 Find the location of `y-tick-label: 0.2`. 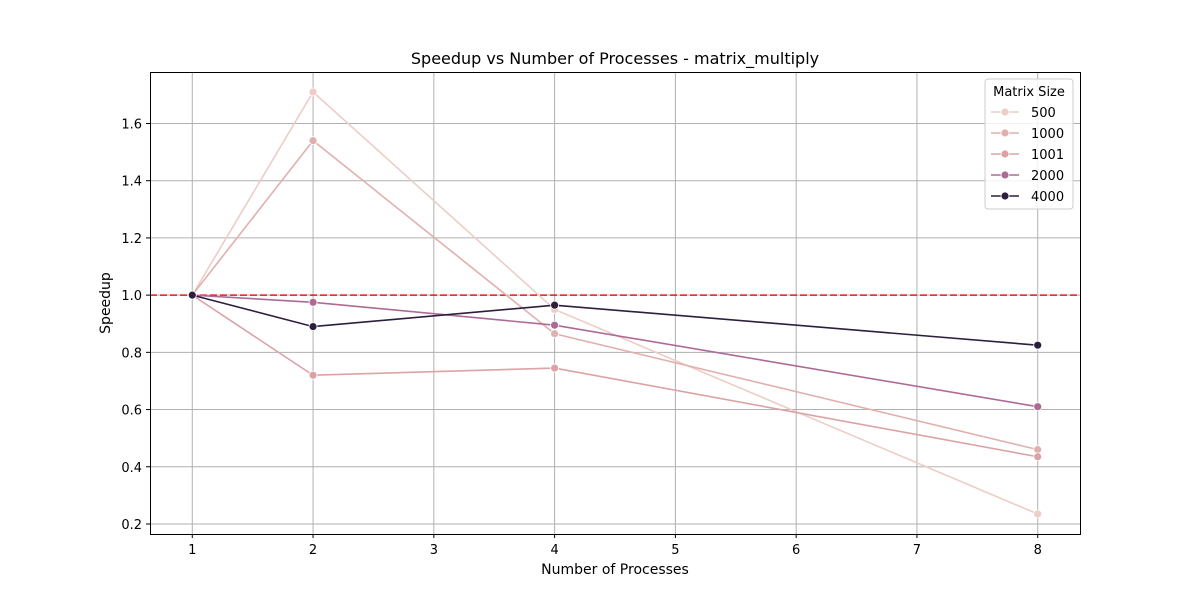

y-tick-label: 0.2 is located at coordinates (131, 525).